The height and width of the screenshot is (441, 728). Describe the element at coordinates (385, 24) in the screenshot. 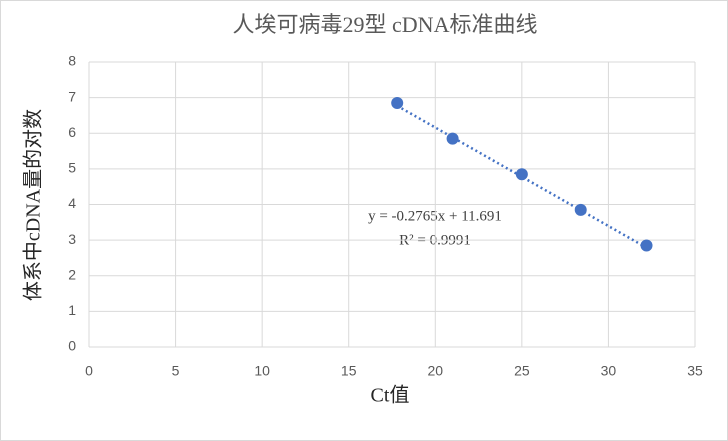

I see `chart-title: 人埃可病毒29型 cDNA标准曲线` at that location.